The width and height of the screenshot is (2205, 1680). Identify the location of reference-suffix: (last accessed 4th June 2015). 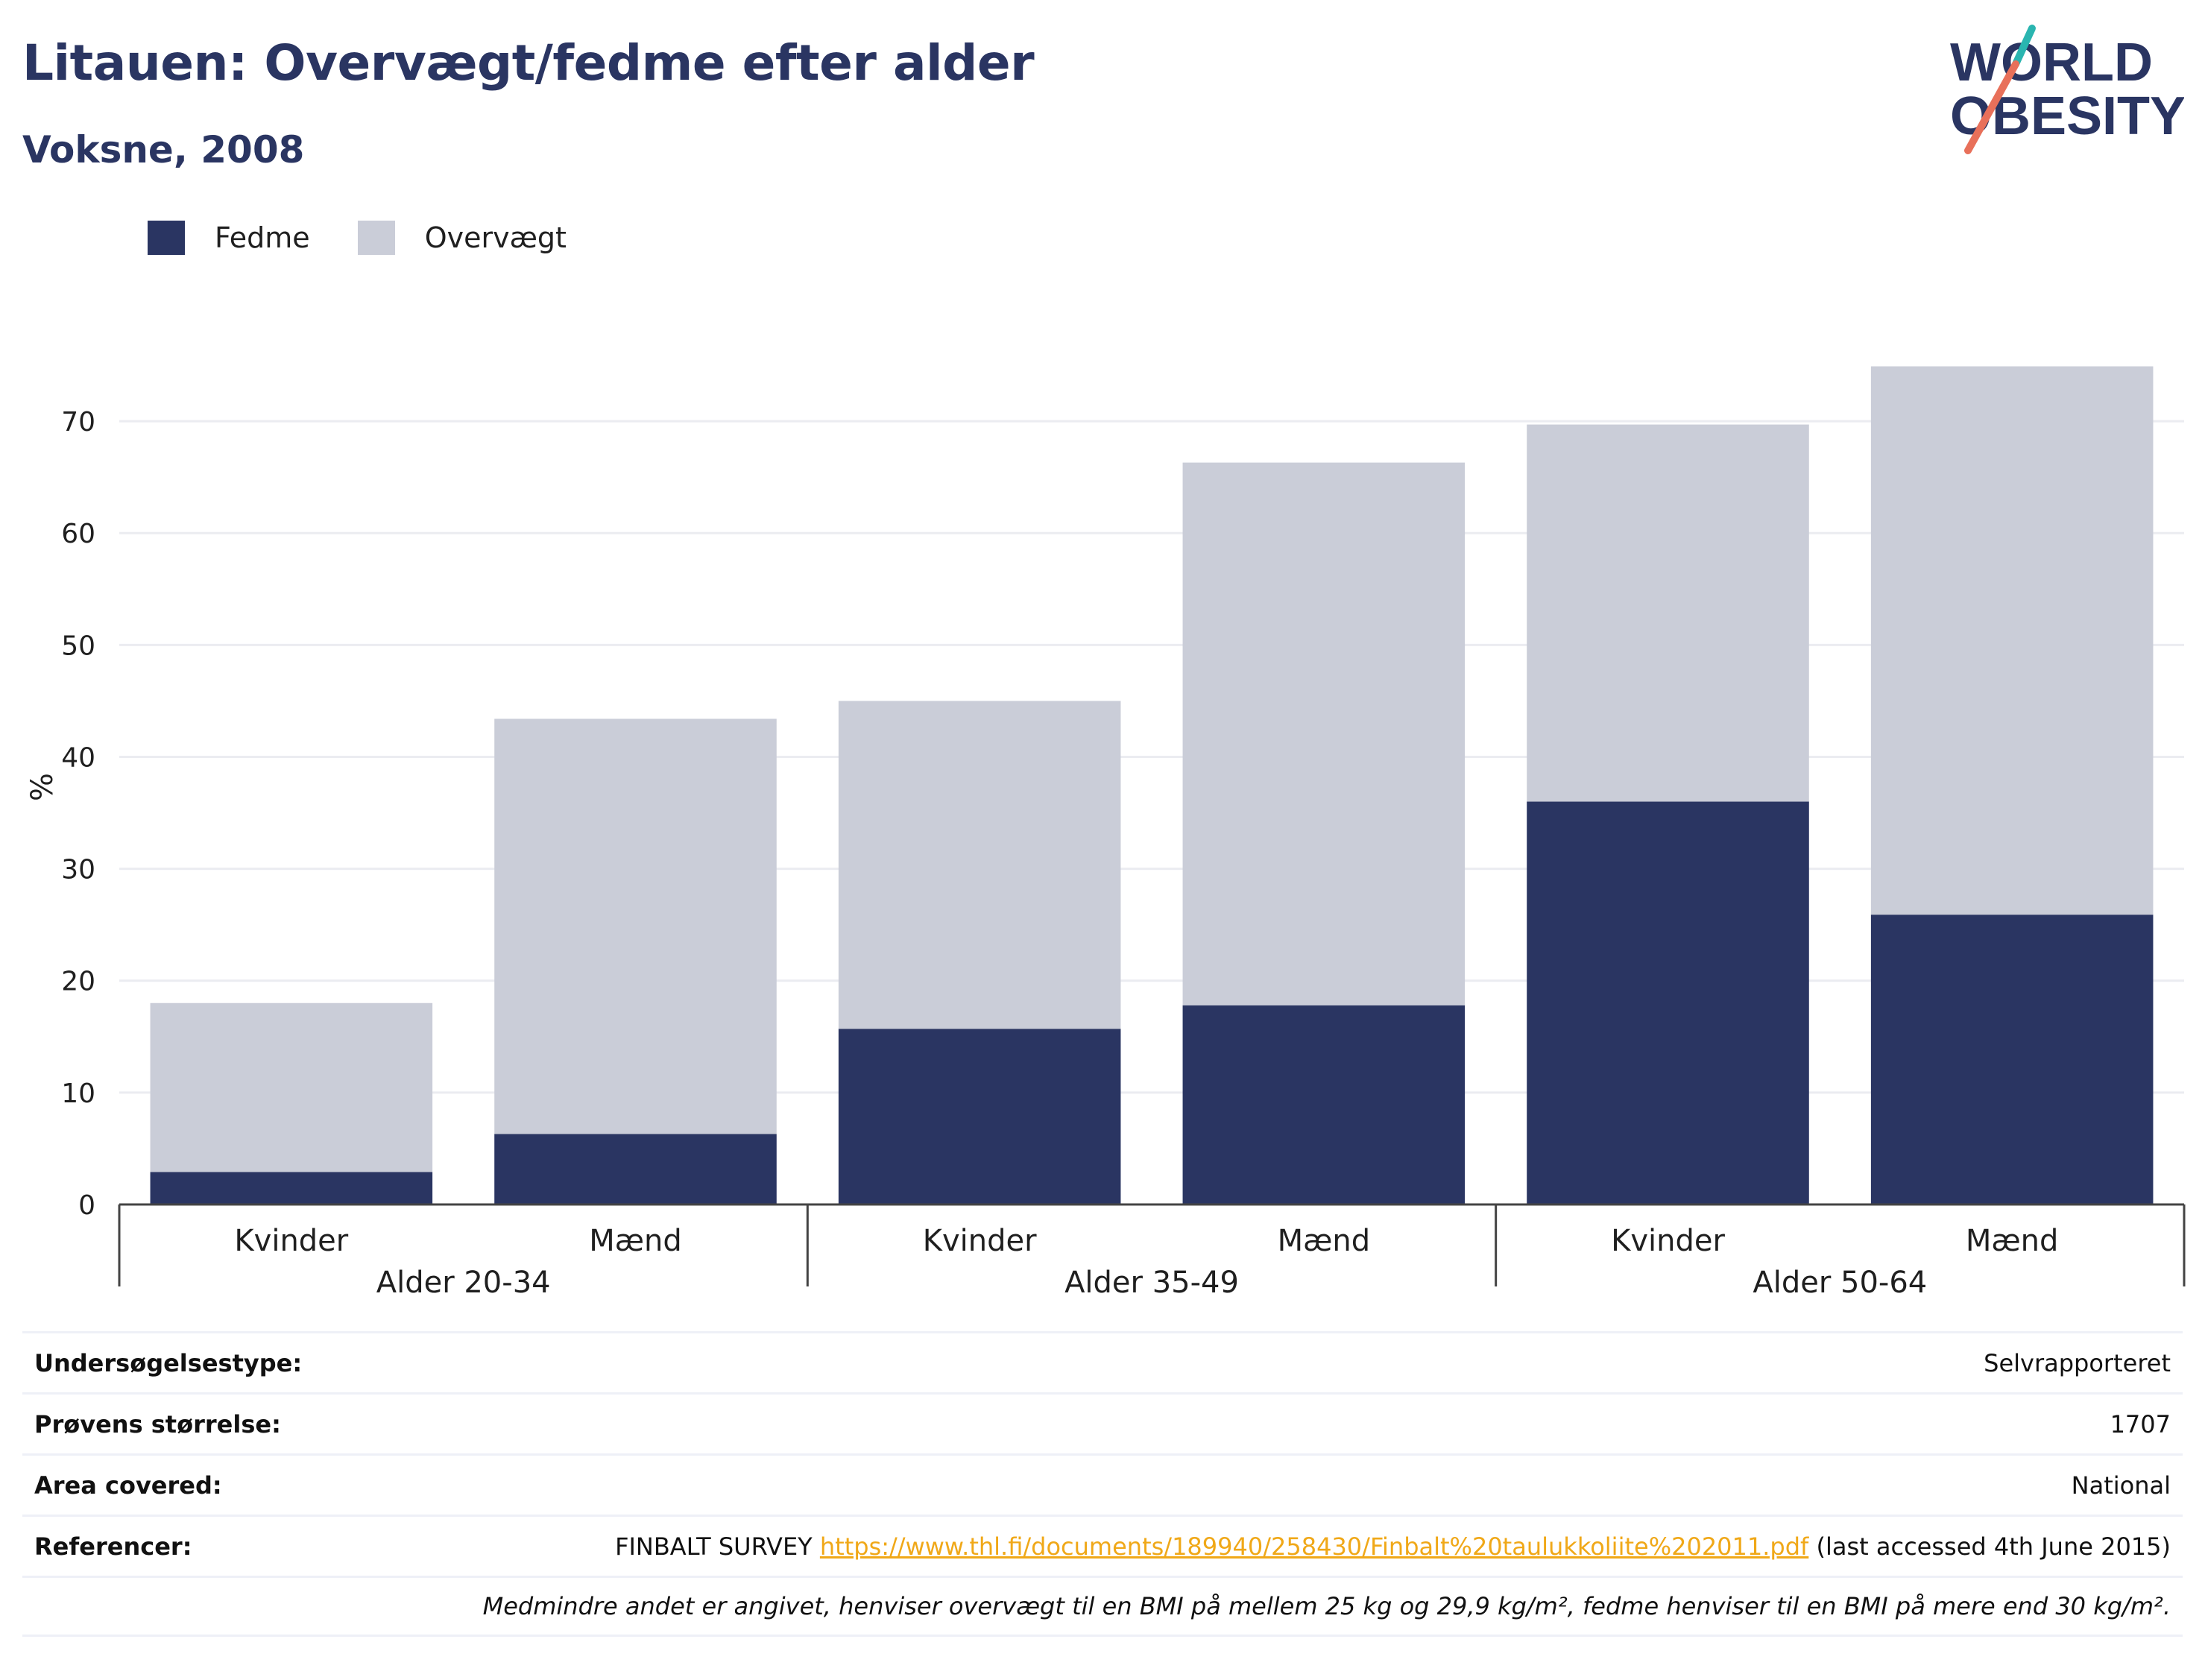
(1989, 1546).